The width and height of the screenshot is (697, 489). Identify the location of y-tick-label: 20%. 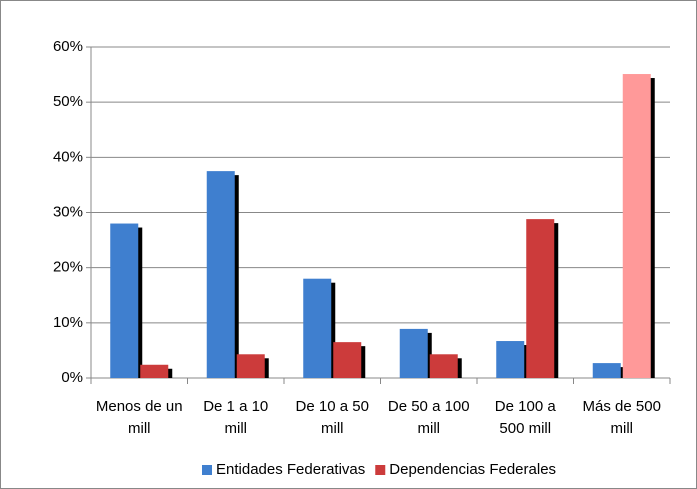
(68, 267).